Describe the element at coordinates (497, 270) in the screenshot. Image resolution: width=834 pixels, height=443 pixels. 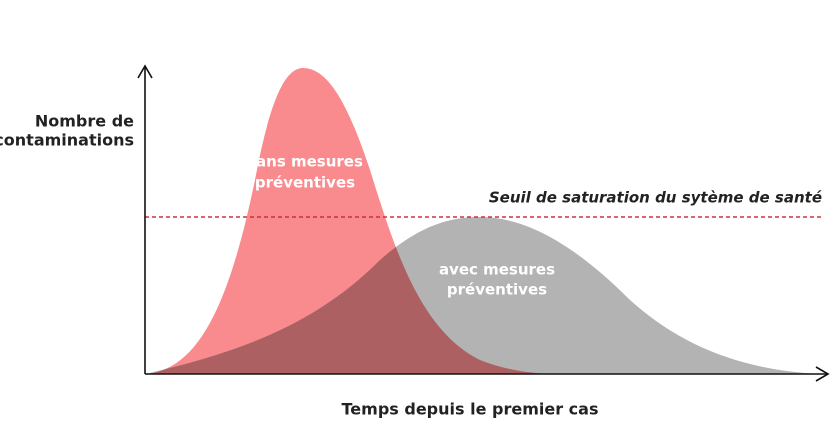
I see `curve-label: avec mesures` at that location.